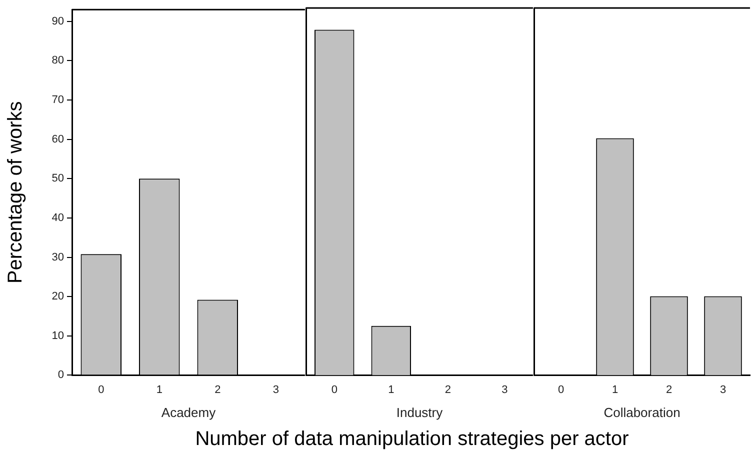 This screenshot has width=752, height=474. I want to click on y-tick-label: 70, so click(58, 100).